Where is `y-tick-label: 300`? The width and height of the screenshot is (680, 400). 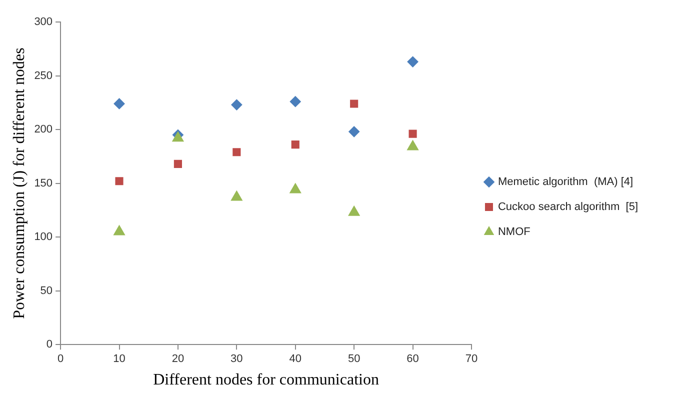 y-tick-label: 300 is located at coordinates (43, 22).